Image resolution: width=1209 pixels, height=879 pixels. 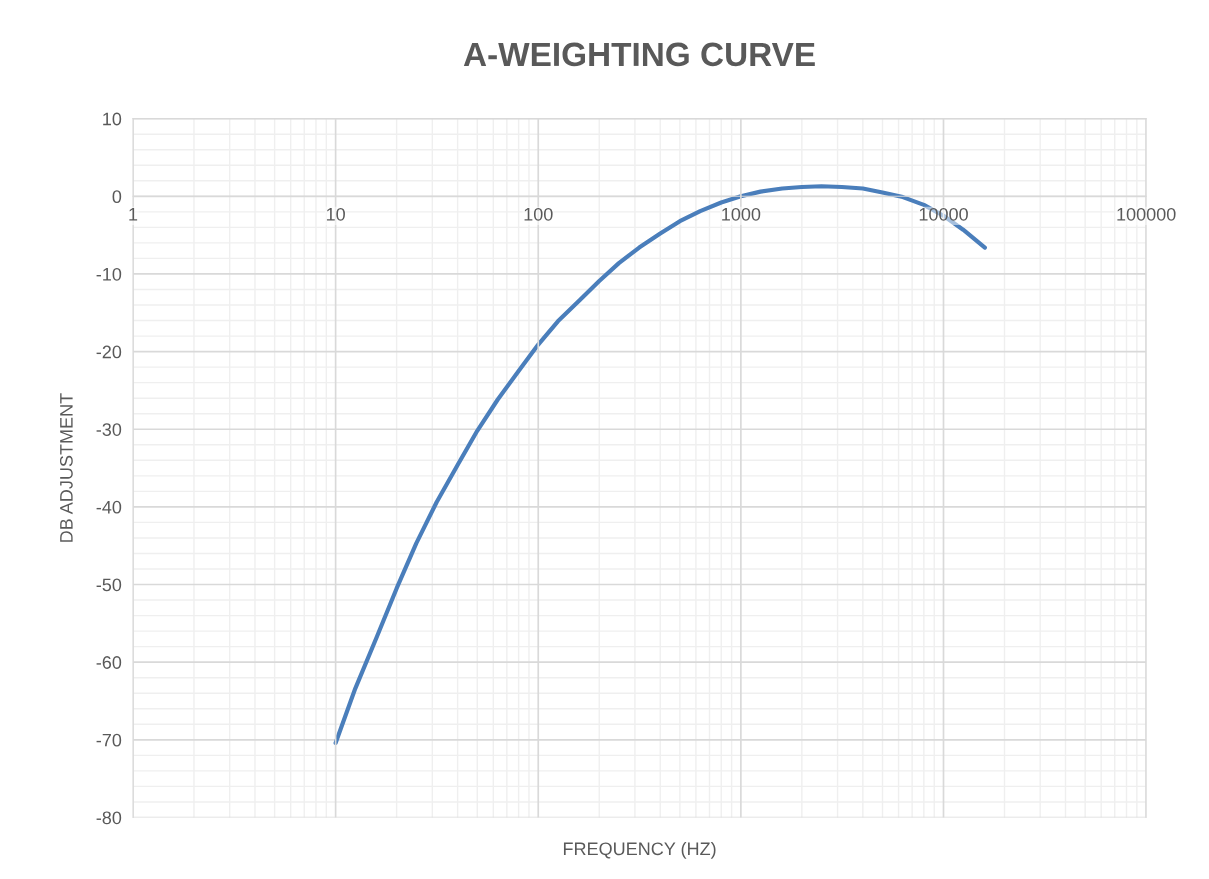 What do you see at coordinates (133, 214) in the screenshot?
I see `x-tick-label: 1` at bounding box center [133, 214].